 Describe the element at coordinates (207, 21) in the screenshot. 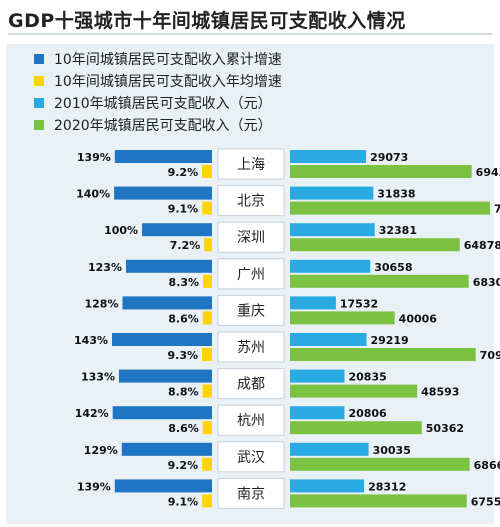

I see `chart-title: GDP十强城市十年间城镇居民可支配收入情况` at that location.